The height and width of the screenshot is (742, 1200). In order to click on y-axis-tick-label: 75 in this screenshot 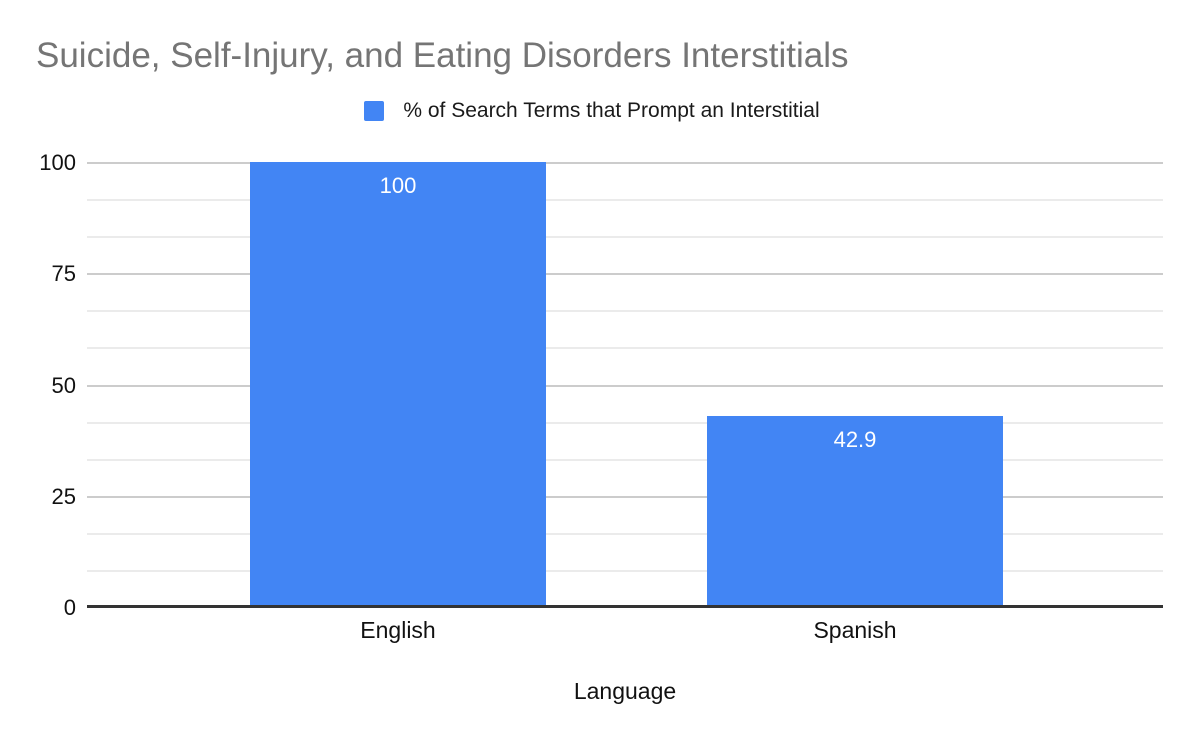, I will do `click(63, 274)`.